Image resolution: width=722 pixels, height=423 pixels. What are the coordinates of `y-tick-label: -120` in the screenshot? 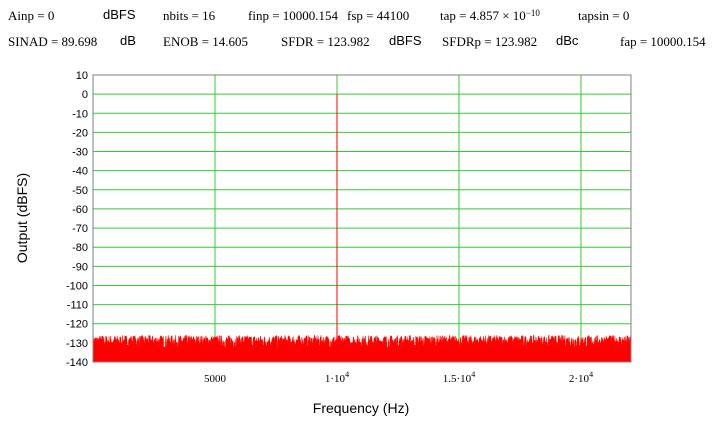 It's located at (77, 325).